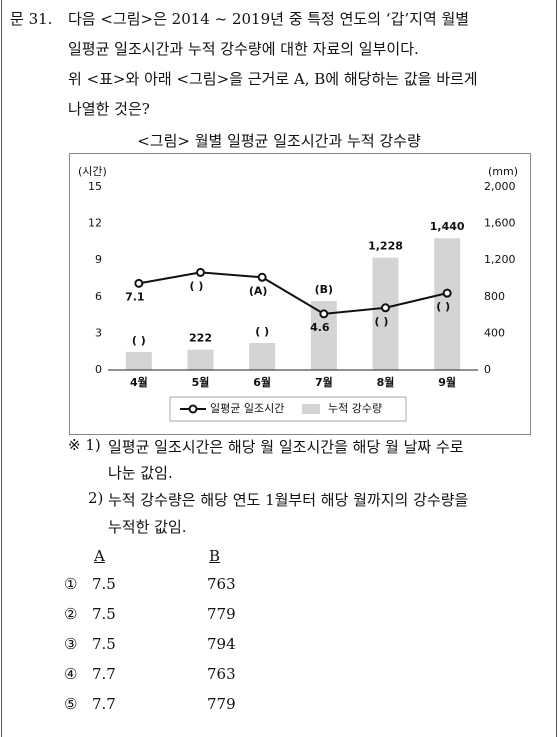 The image size is (558, 737). Describe the element at coordinates (98, 259) in the screenshot. I see `y-tick-label: 9` at that location.